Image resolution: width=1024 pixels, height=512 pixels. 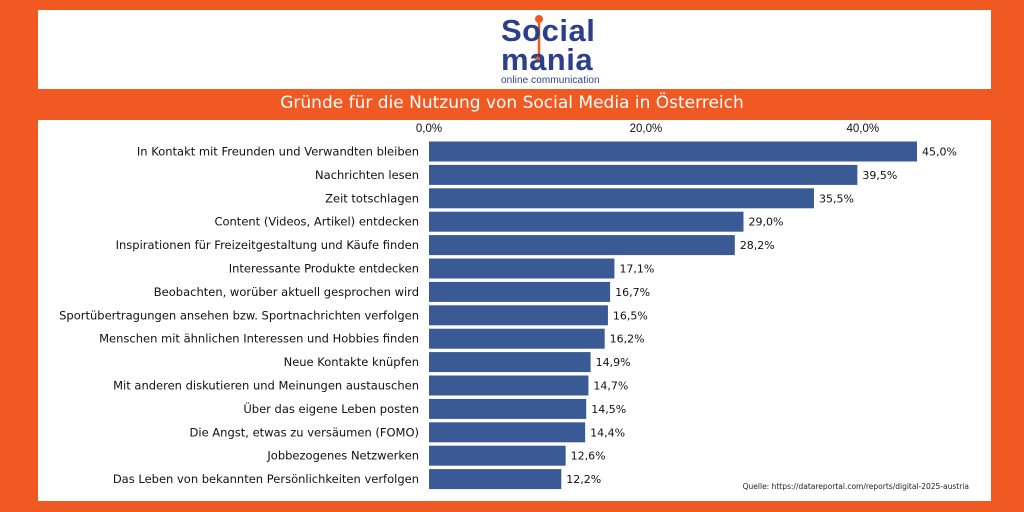 What do you see at coordinates (342, 456) in the screenshot?
I see `category-label: Jobbezogenes Netzwerken` at bounding box center [342, 456].